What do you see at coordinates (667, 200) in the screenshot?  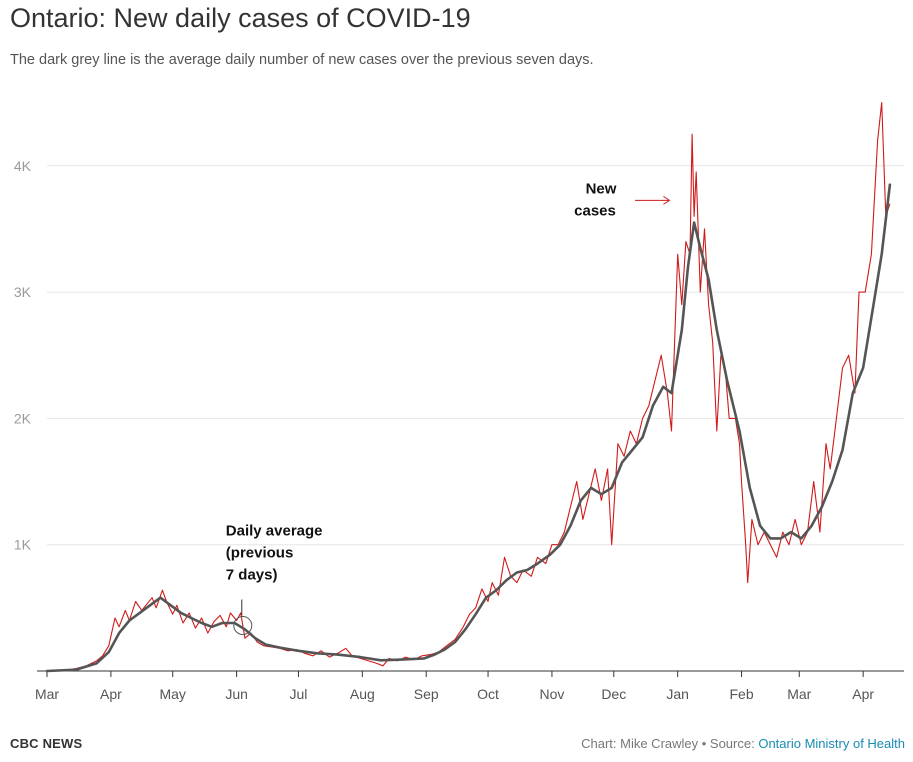 I see `new-cases-arrow-head` at bounding box center [667, 200].